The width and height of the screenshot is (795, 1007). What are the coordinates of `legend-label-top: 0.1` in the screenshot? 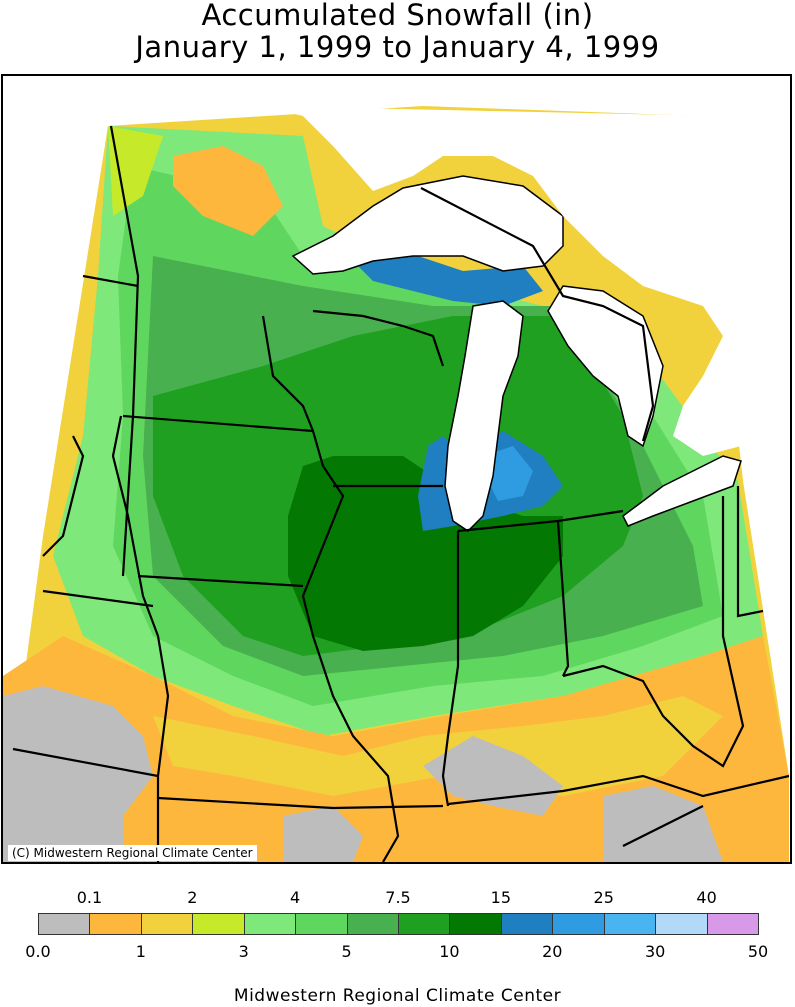 It's located at (89, 897).